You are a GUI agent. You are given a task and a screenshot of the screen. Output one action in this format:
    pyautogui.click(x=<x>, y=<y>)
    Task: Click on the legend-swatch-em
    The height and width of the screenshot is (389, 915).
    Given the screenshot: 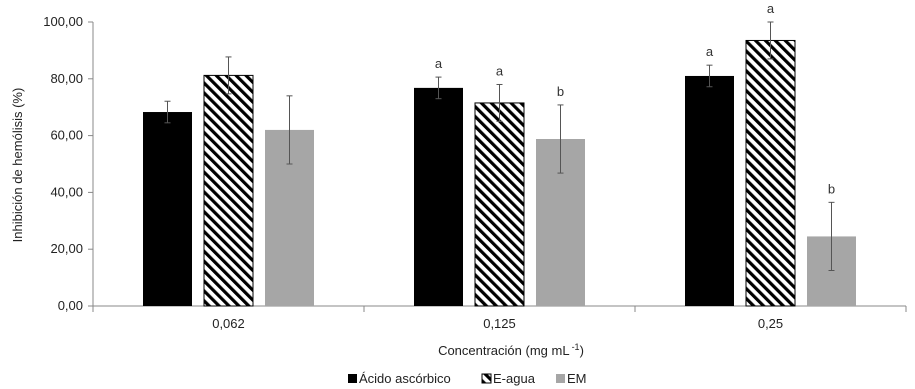 What is the action you would take?
    pyautogui.click(x=560, y=378)
    